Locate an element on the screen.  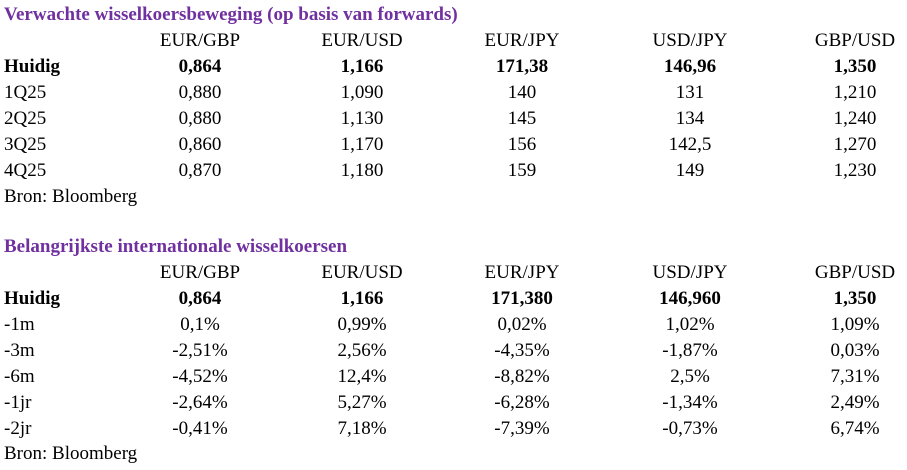
row-label: 4Q25 is located at coordinates (25, 170).